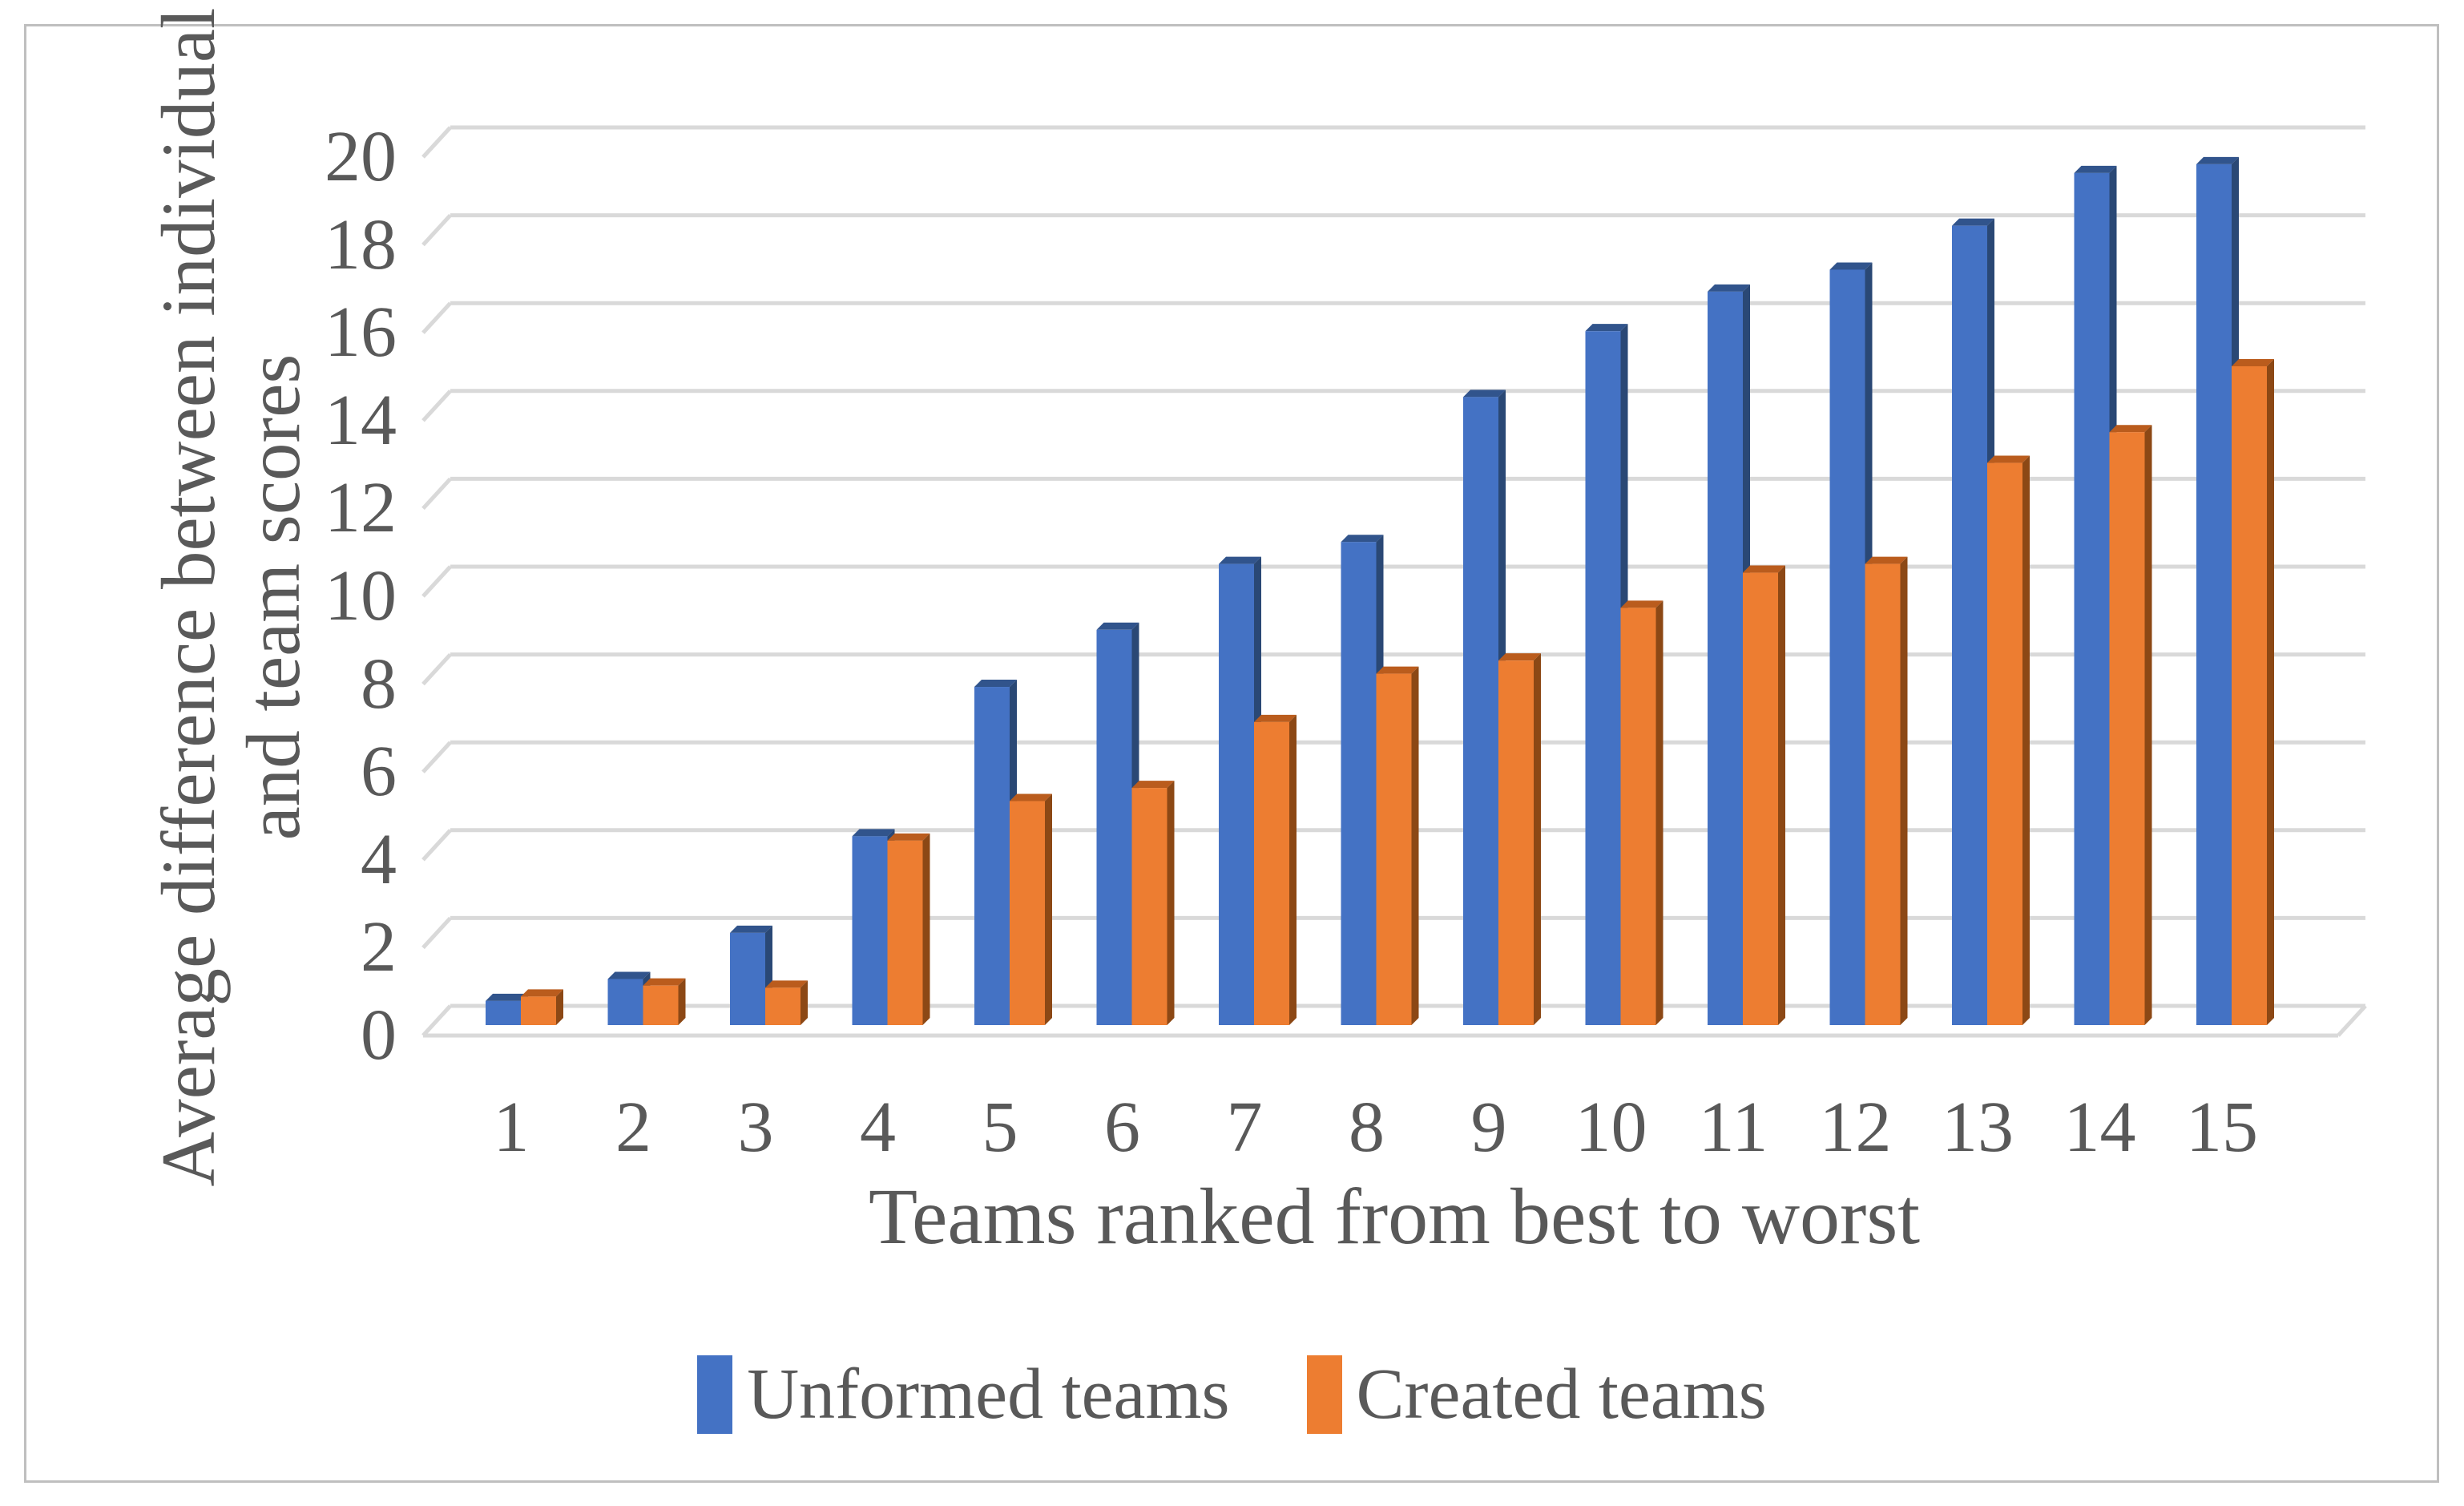  Describe the element at coordinates (379, 947) in the screenshot. I see `y-tick-label-2: 2` at that location.